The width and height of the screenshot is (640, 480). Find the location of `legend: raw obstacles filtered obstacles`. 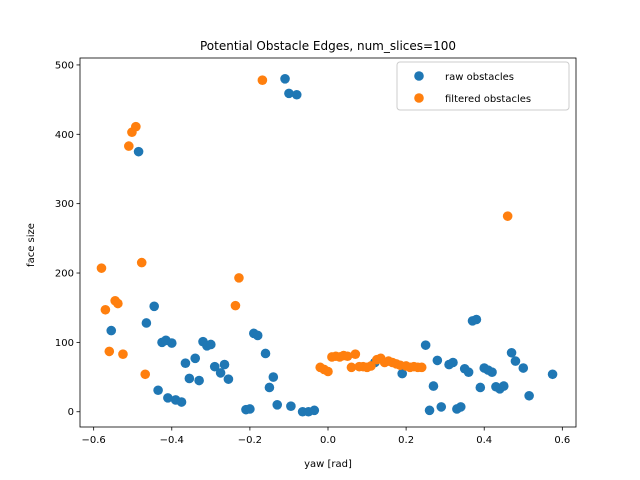

legend: raw obstacles filtered obstacles is located at coordinates (483, 86).